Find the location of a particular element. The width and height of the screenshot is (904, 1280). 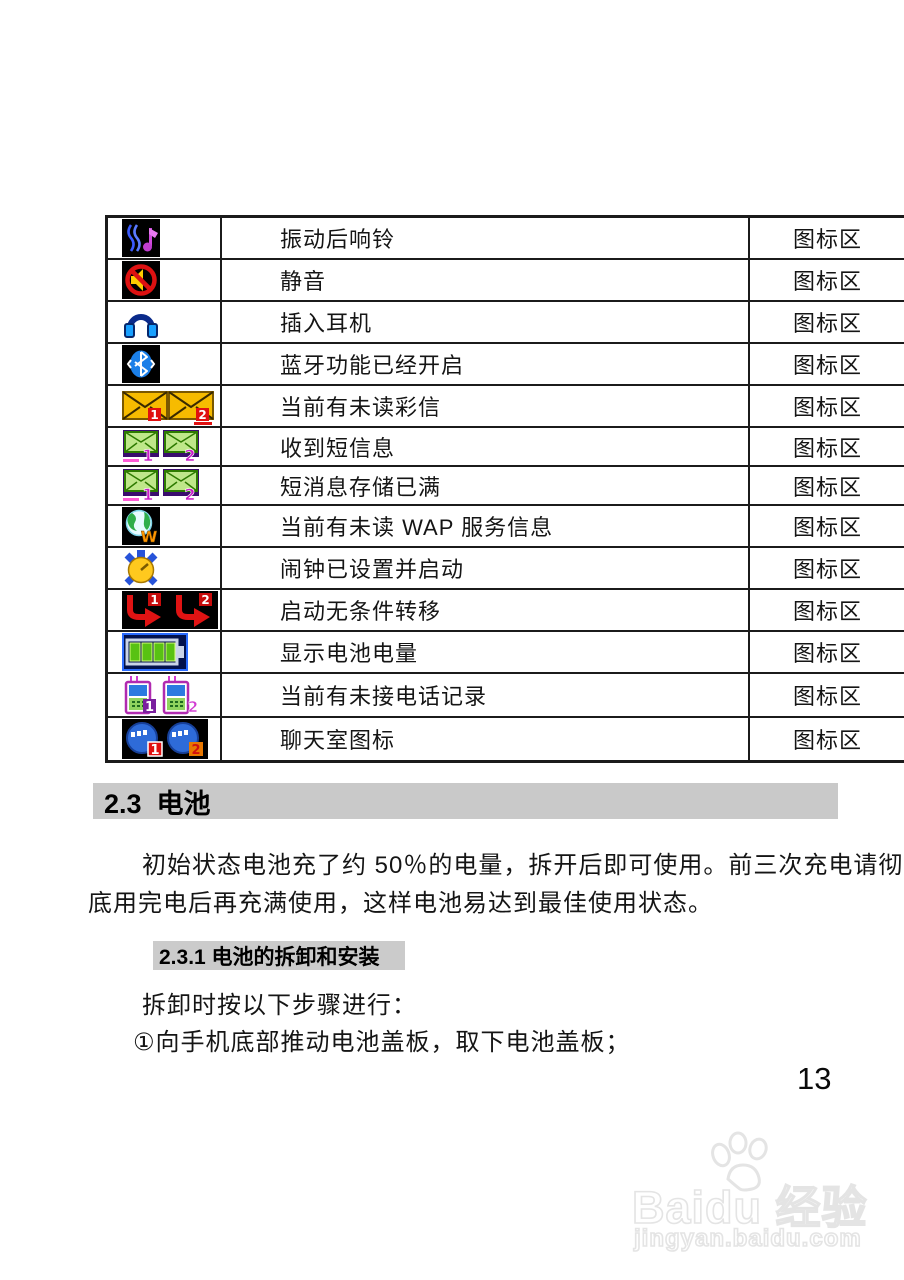

icon-description: 当前有未接电话记录 is located at coordinates (485, 695).